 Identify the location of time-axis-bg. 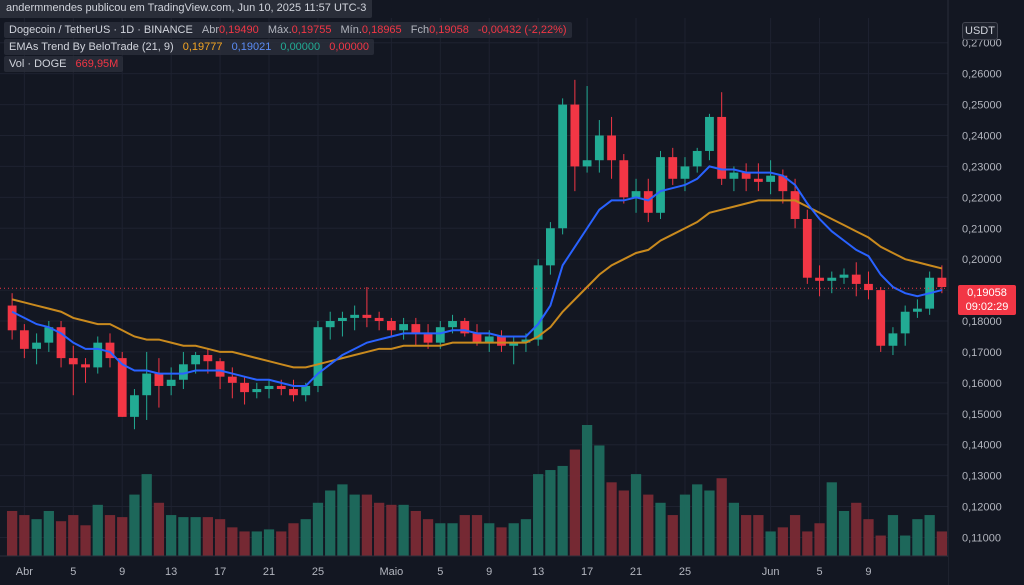
(474, 571).